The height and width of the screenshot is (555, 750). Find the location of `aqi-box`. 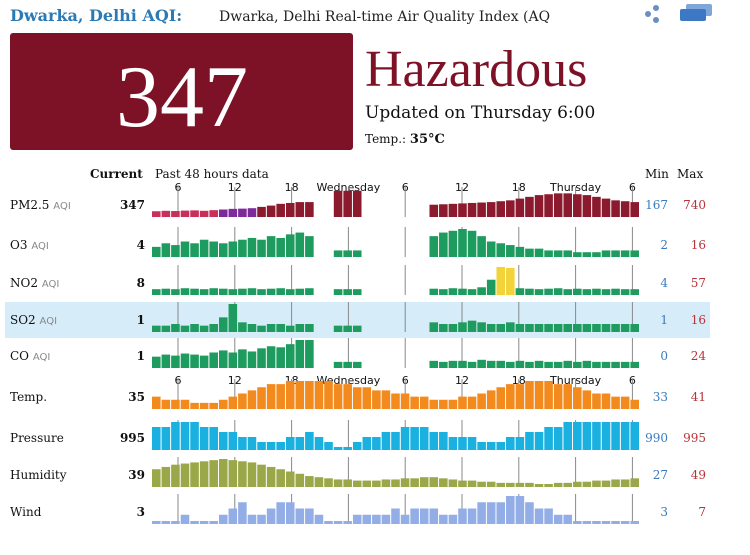

aqi-box is located at coordinates (181, 91).